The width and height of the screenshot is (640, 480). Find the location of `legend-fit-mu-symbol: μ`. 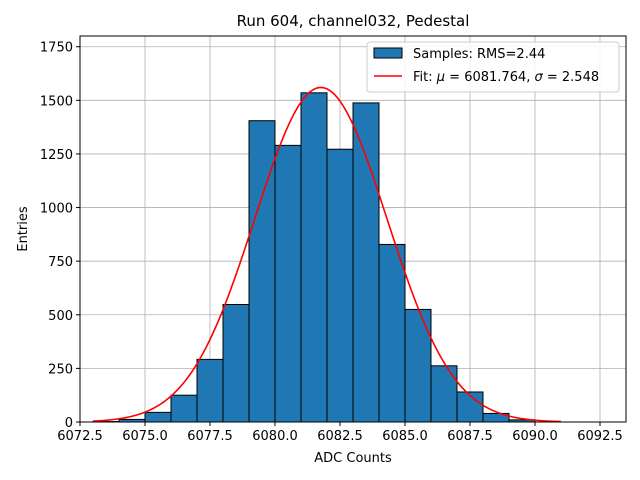

legend-fit-mu-symbol: μ is located at coordinates (440, 77).